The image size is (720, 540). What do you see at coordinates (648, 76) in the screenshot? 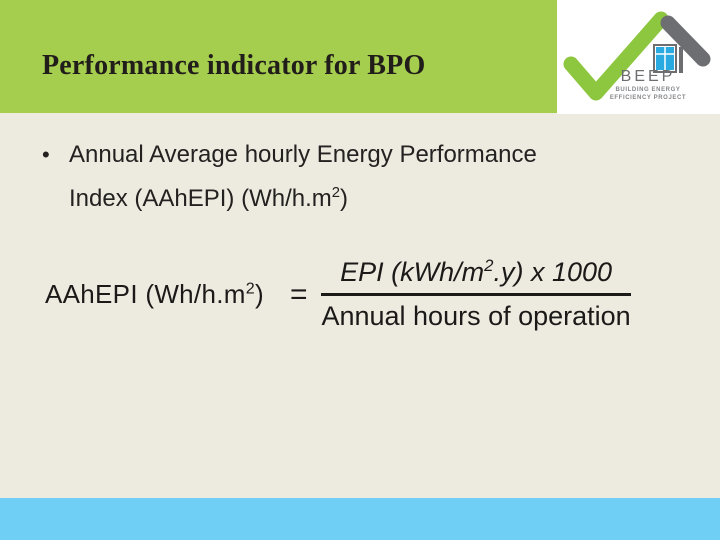
I see `logo-wordmark: BEEP` at bounding box center [648, 76].